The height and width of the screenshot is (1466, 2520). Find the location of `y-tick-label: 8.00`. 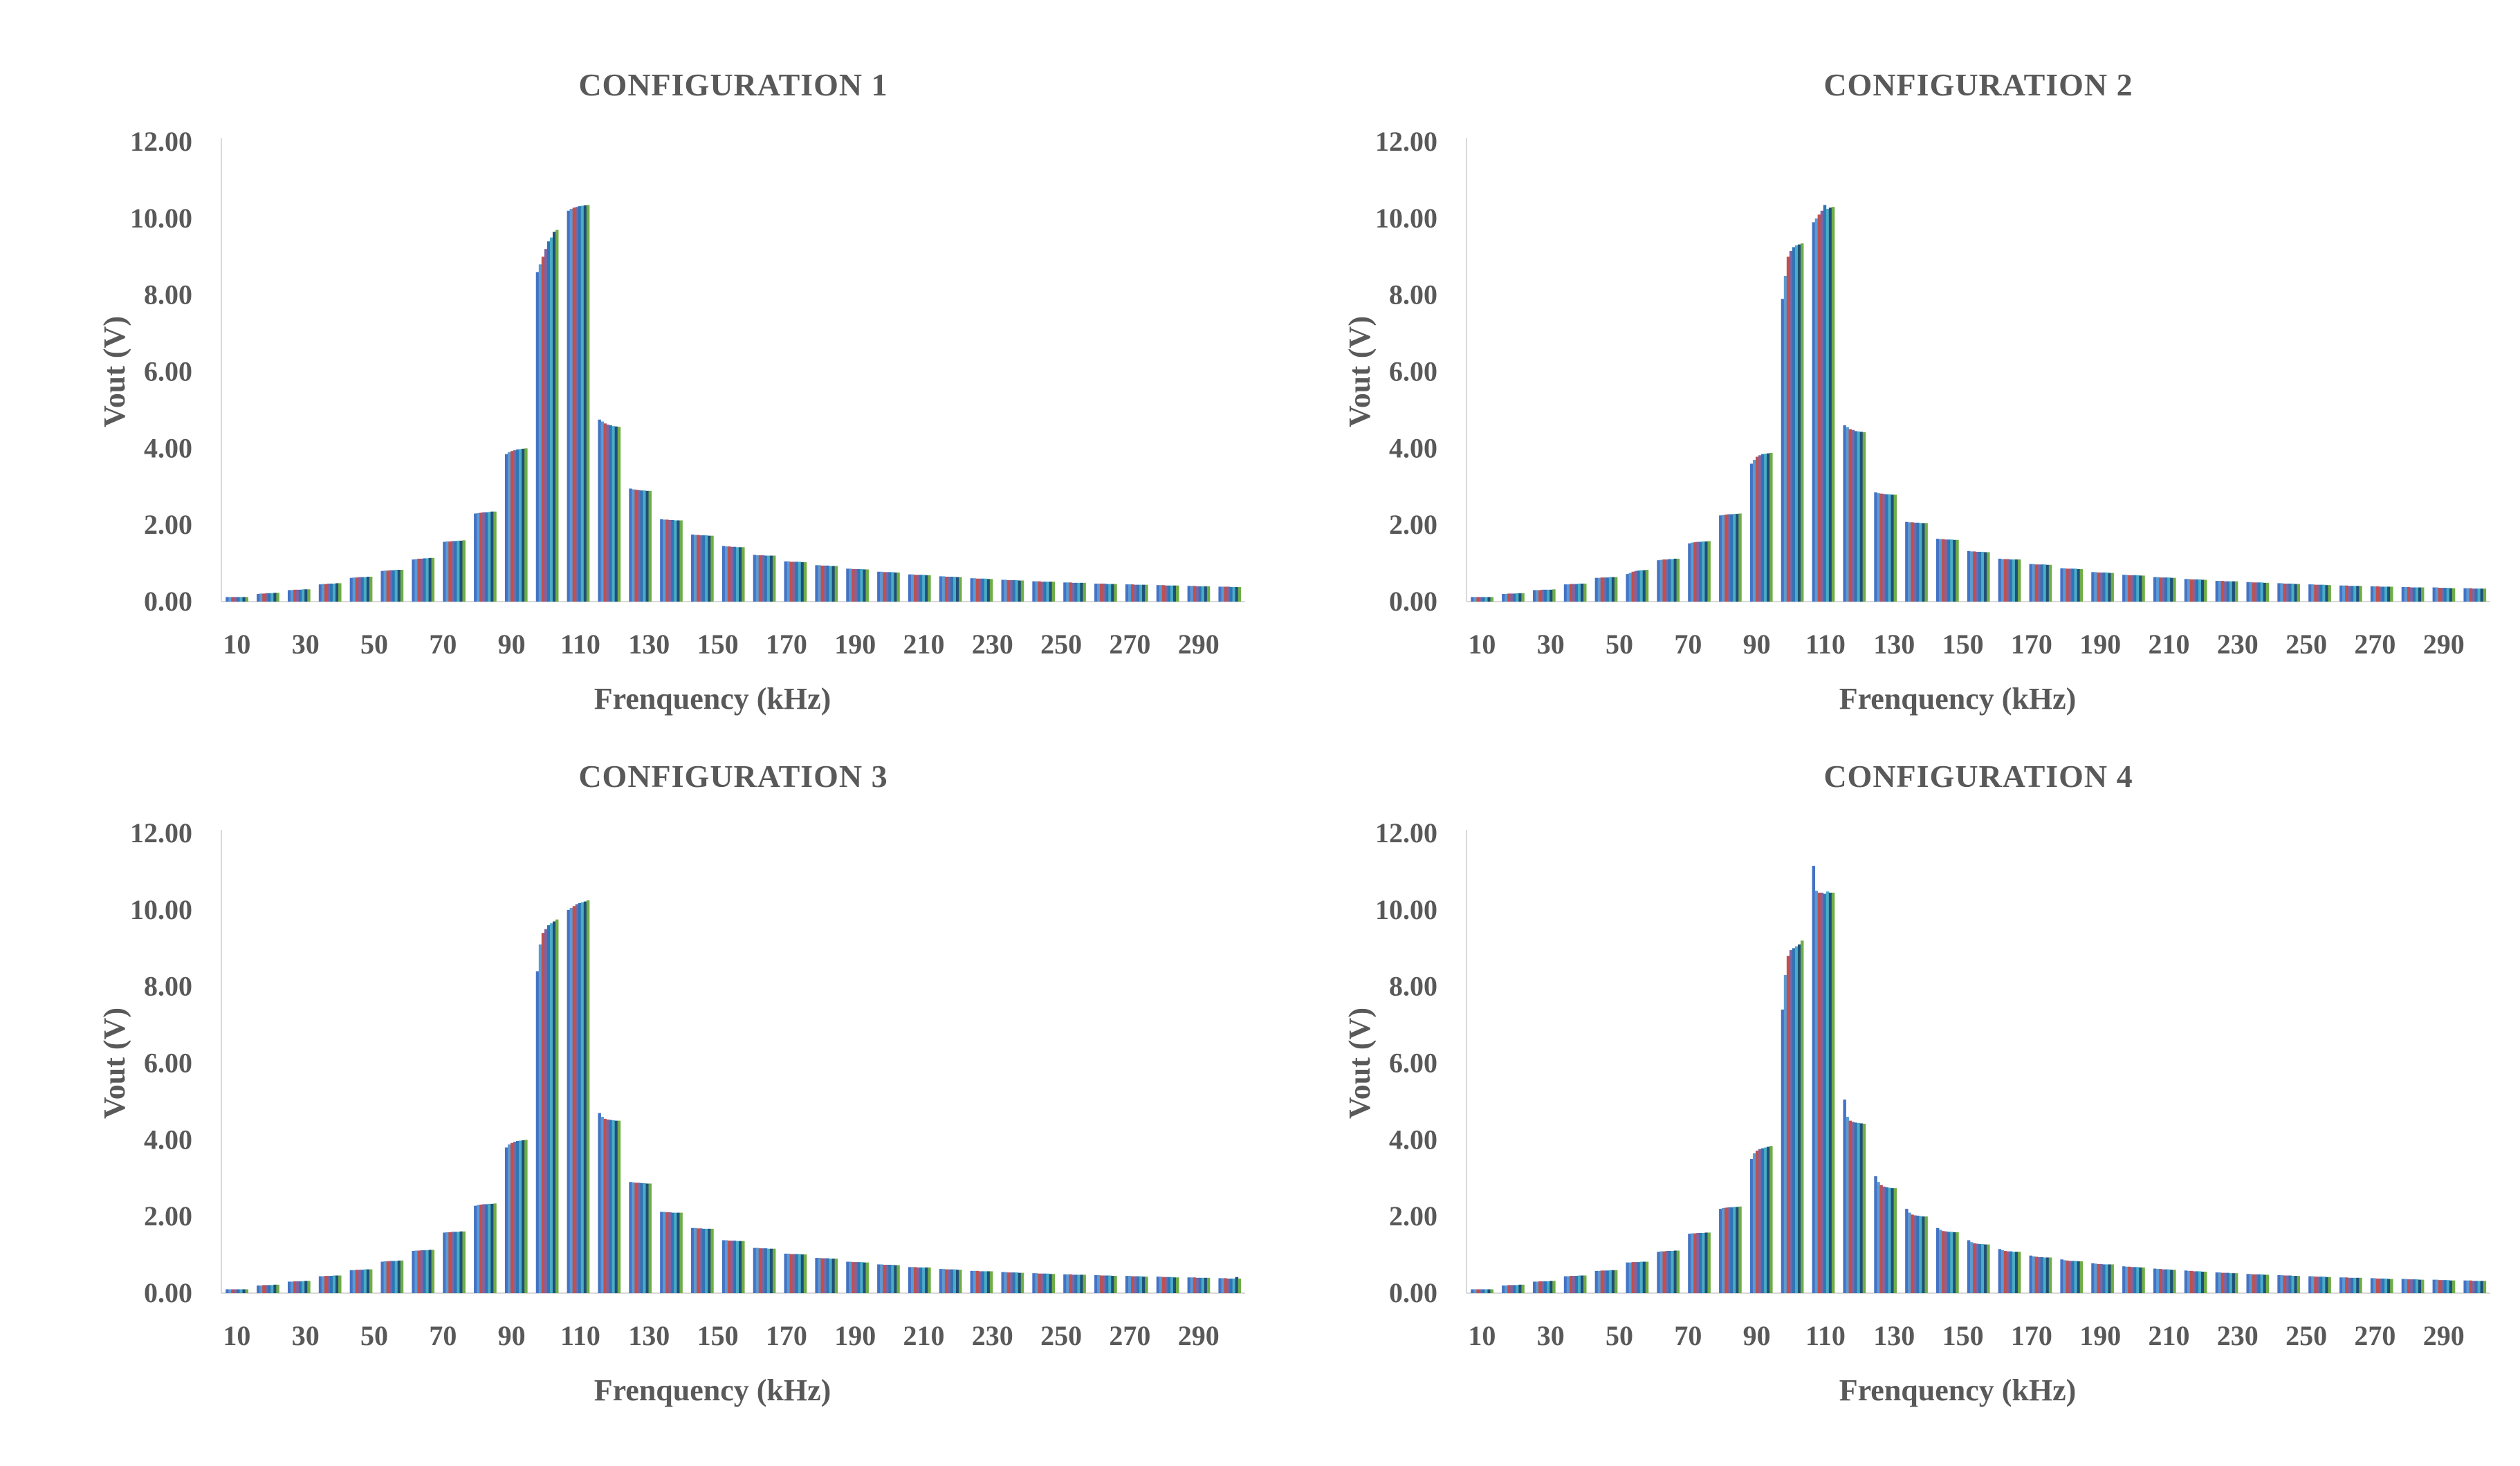

y-tick-label: 8.00 is located at coordinates (168, 294).